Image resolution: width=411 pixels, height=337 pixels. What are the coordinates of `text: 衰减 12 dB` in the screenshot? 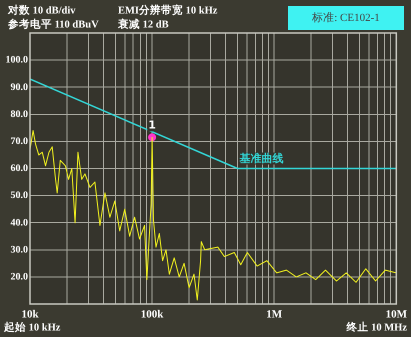 It's located at (143, 24).